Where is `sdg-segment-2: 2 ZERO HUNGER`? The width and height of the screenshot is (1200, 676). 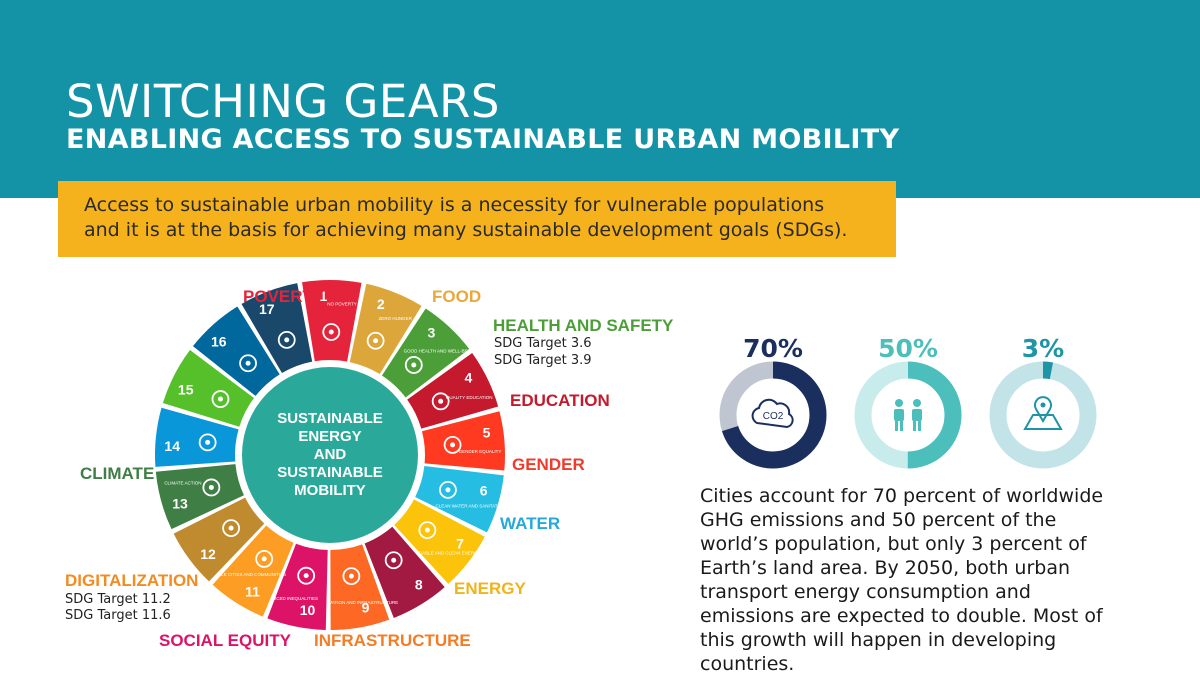
sdg-segment-2: 2 ZERO HUNGER is located at coordinates (385, 329).